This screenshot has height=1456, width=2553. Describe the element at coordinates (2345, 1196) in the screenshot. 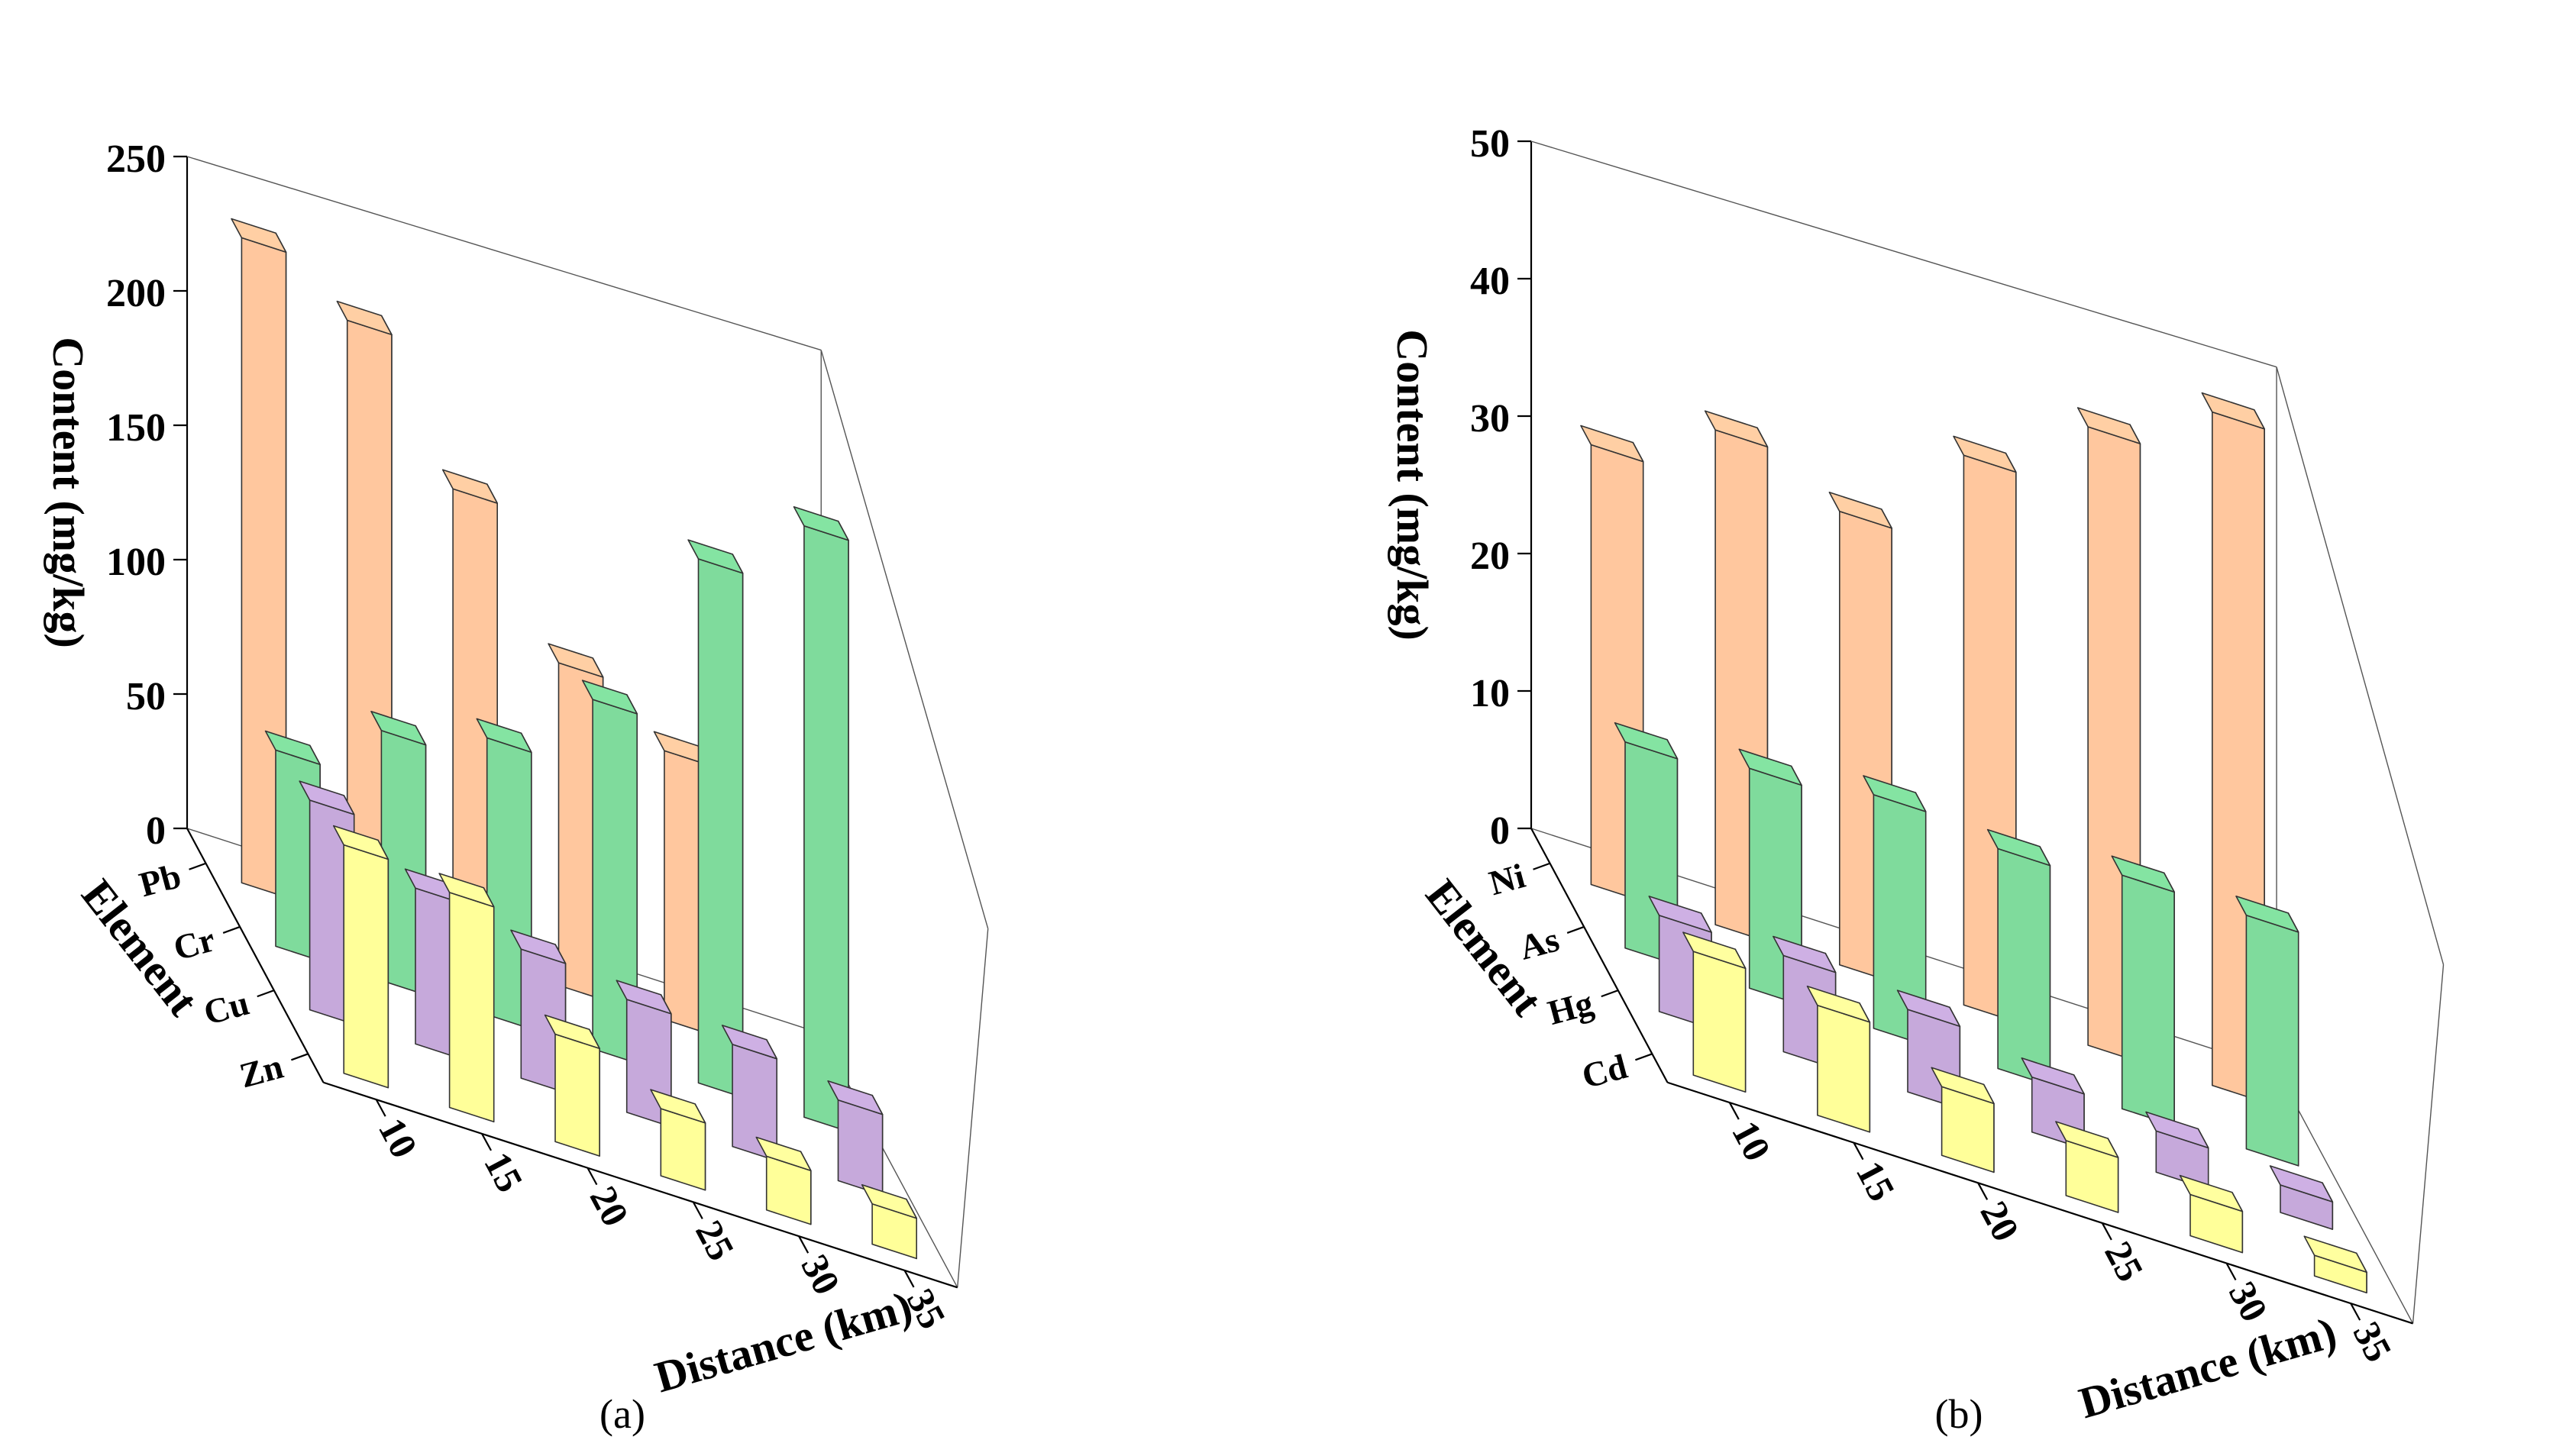

I see `right-floor-edge` at that location.